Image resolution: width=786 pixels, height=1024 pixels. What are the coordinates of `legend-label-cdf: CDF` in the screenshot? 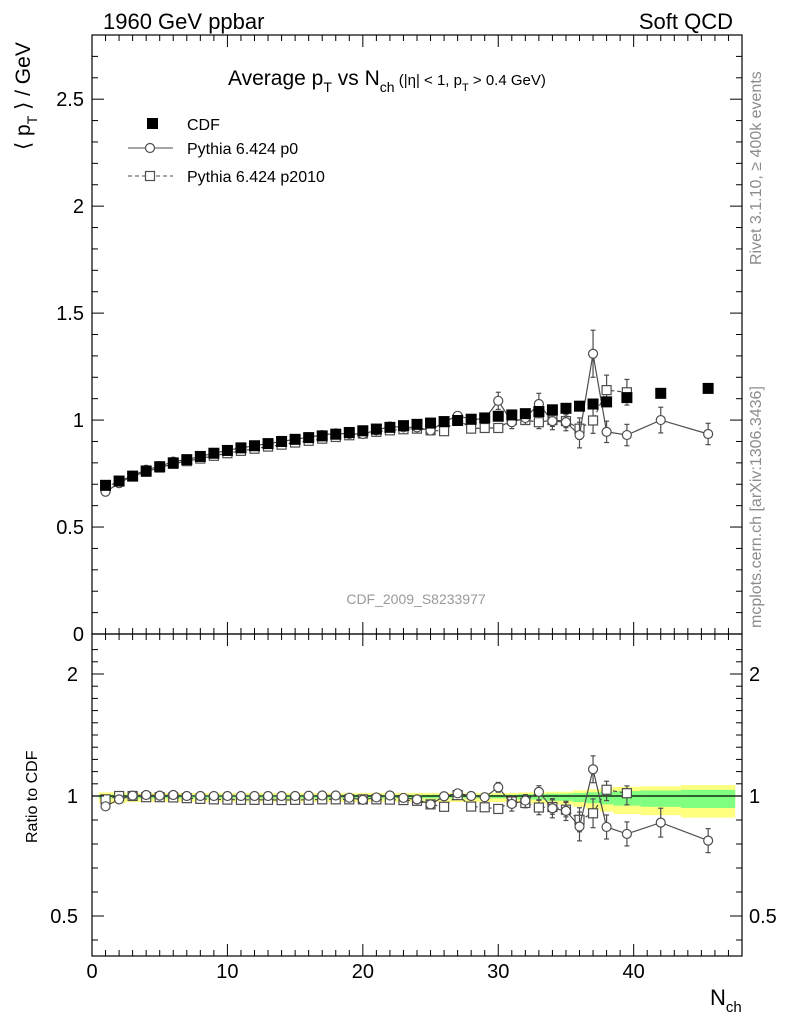 It's located at (203, 125).